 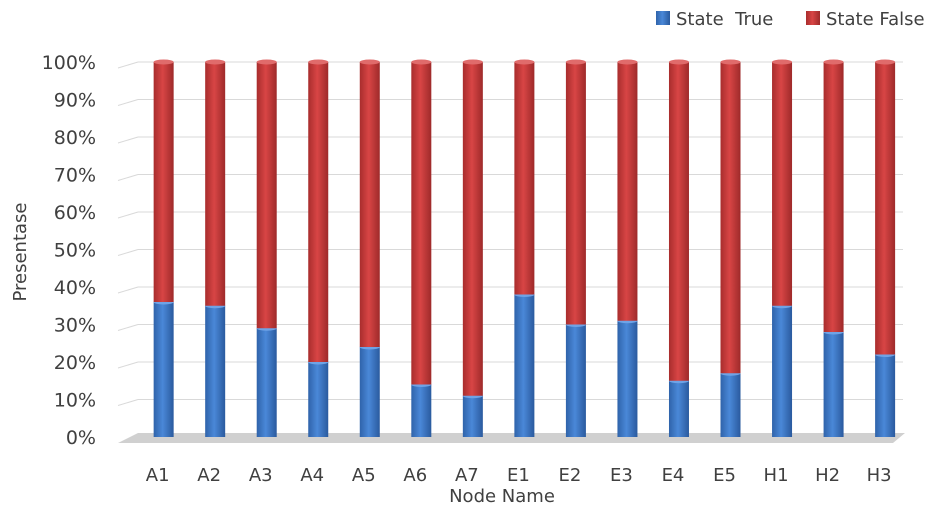 What do you see at coordinates (209, 475) in the screenshot?
I see `x-tick-label: A2` at bounding box center [209, 475].